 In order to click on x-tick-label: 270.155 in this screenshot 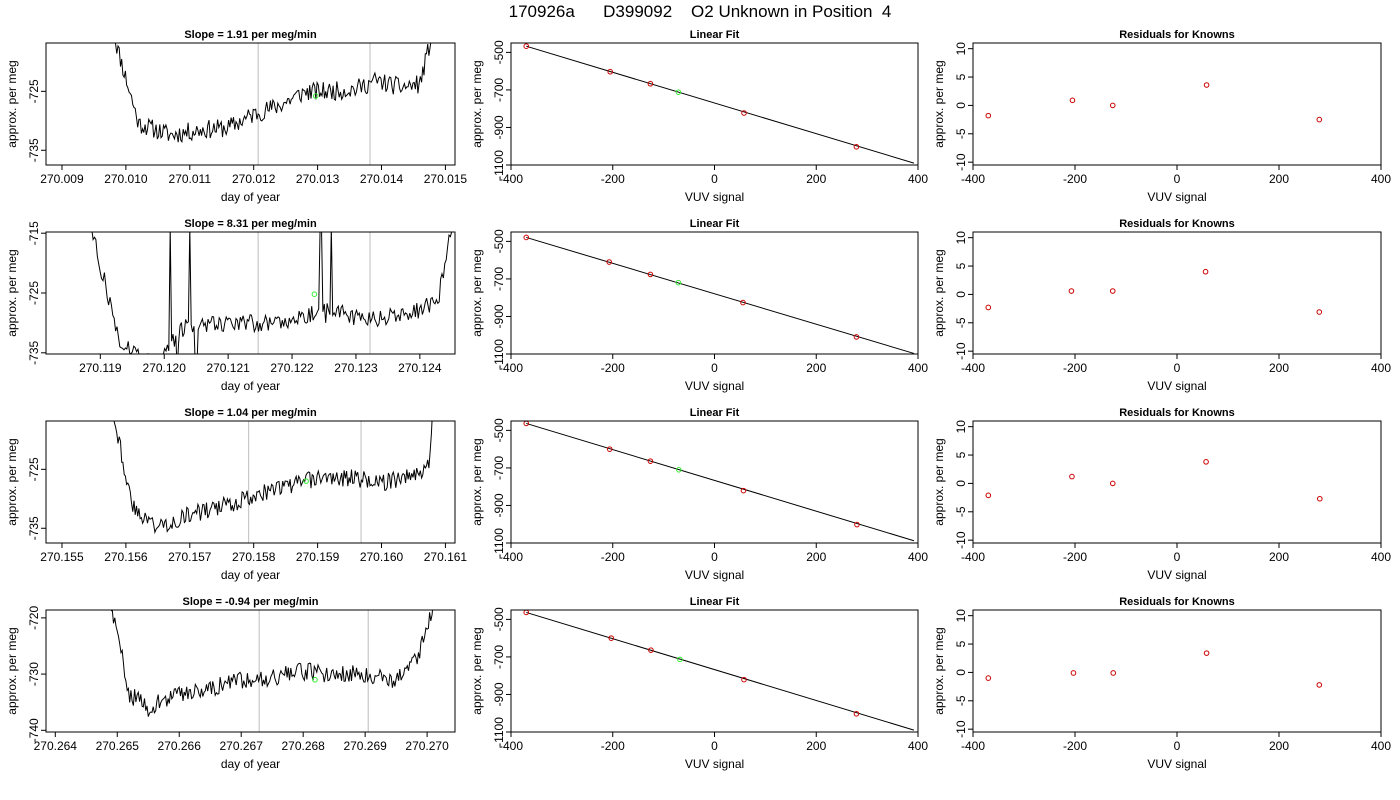, I will do `click(62, 557)`.